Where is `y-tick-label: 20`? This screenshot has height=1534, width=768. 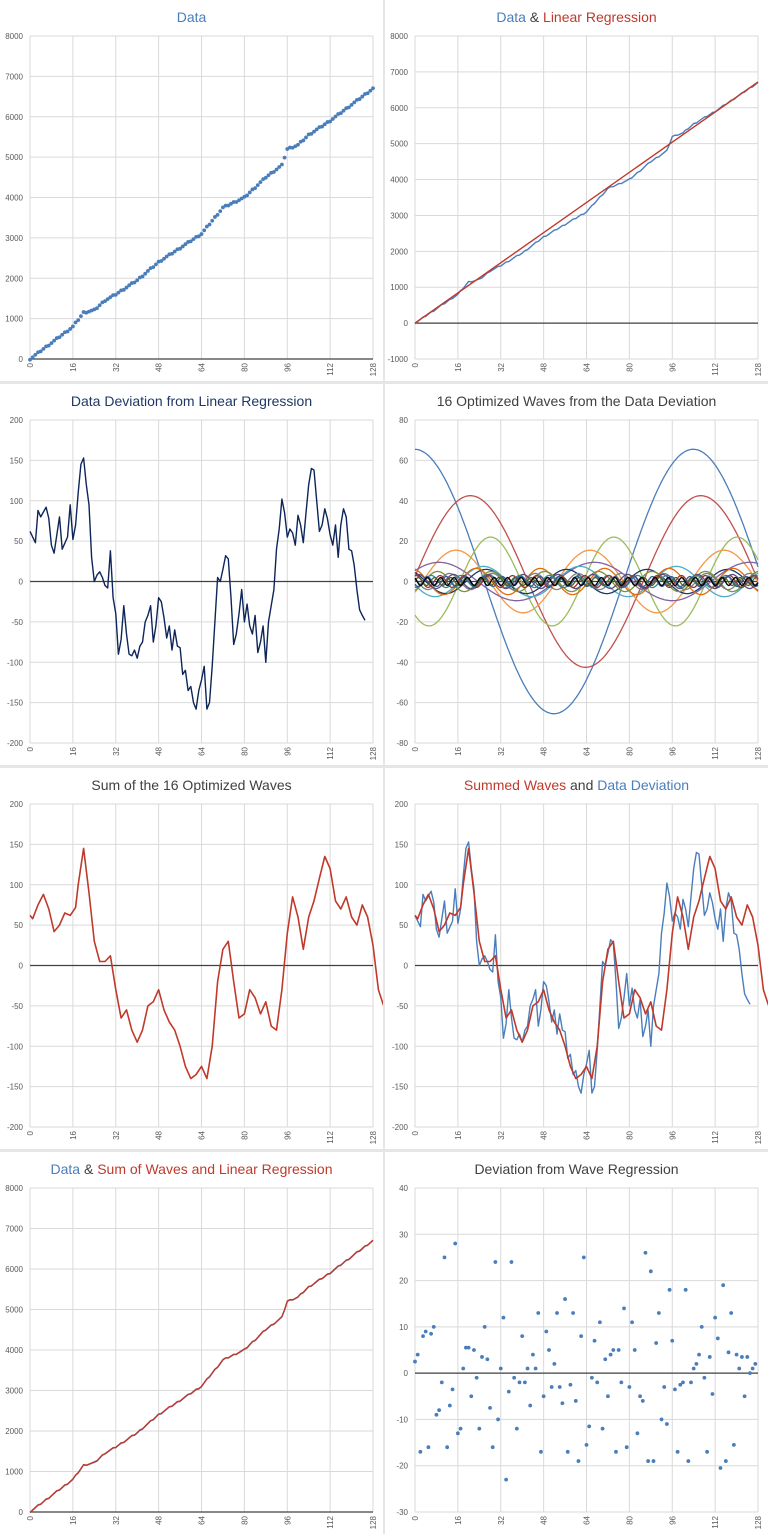
y-tick-label: 20 is located at coordinates (403, 541).